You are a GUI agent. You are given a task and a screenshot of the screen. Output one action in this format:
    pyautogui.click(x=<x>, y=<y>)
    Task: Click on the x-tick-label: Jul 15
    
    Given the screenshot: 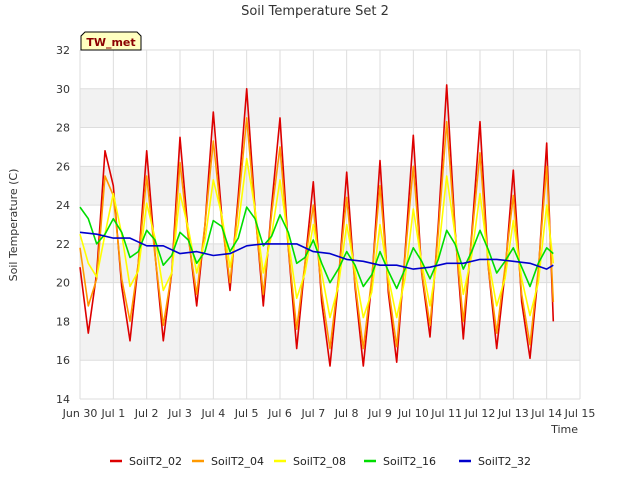 What is the action you would take?
    pyautogui.click(x=580, y=413)
    